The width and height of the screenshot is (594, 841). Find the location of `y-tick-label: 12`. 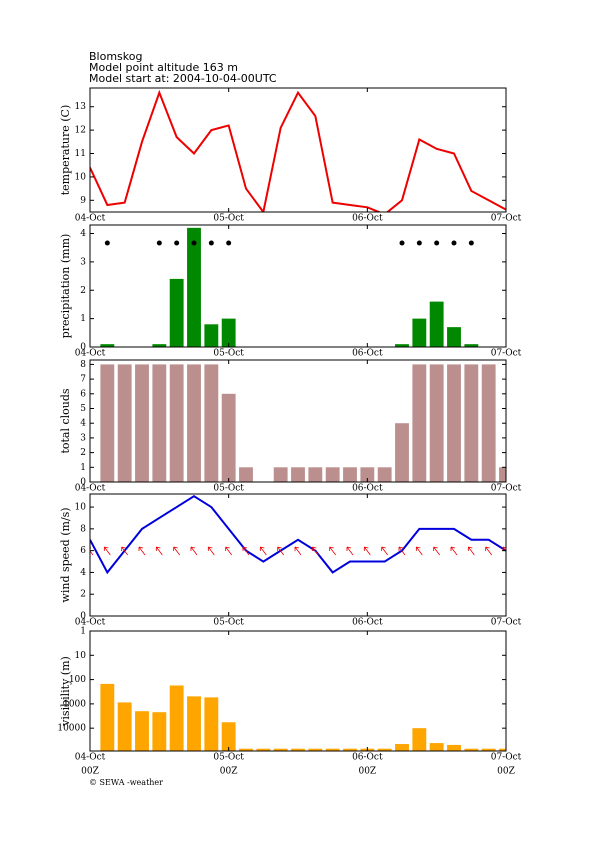

y-tick-label: 12 is located at coordinates (80, 131).